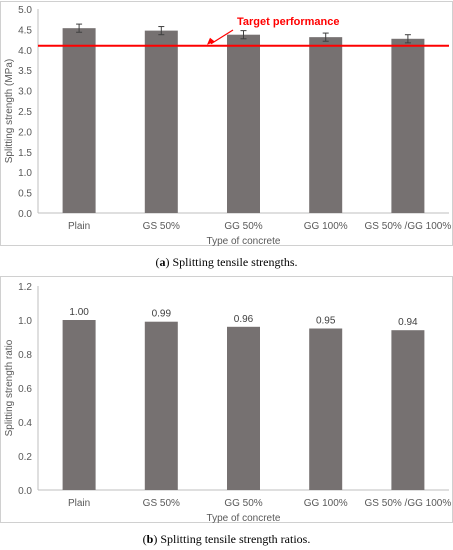 This screenshot has width=453, height=550. I want to click on y-tick-label: 3.0, so click(25, 92).